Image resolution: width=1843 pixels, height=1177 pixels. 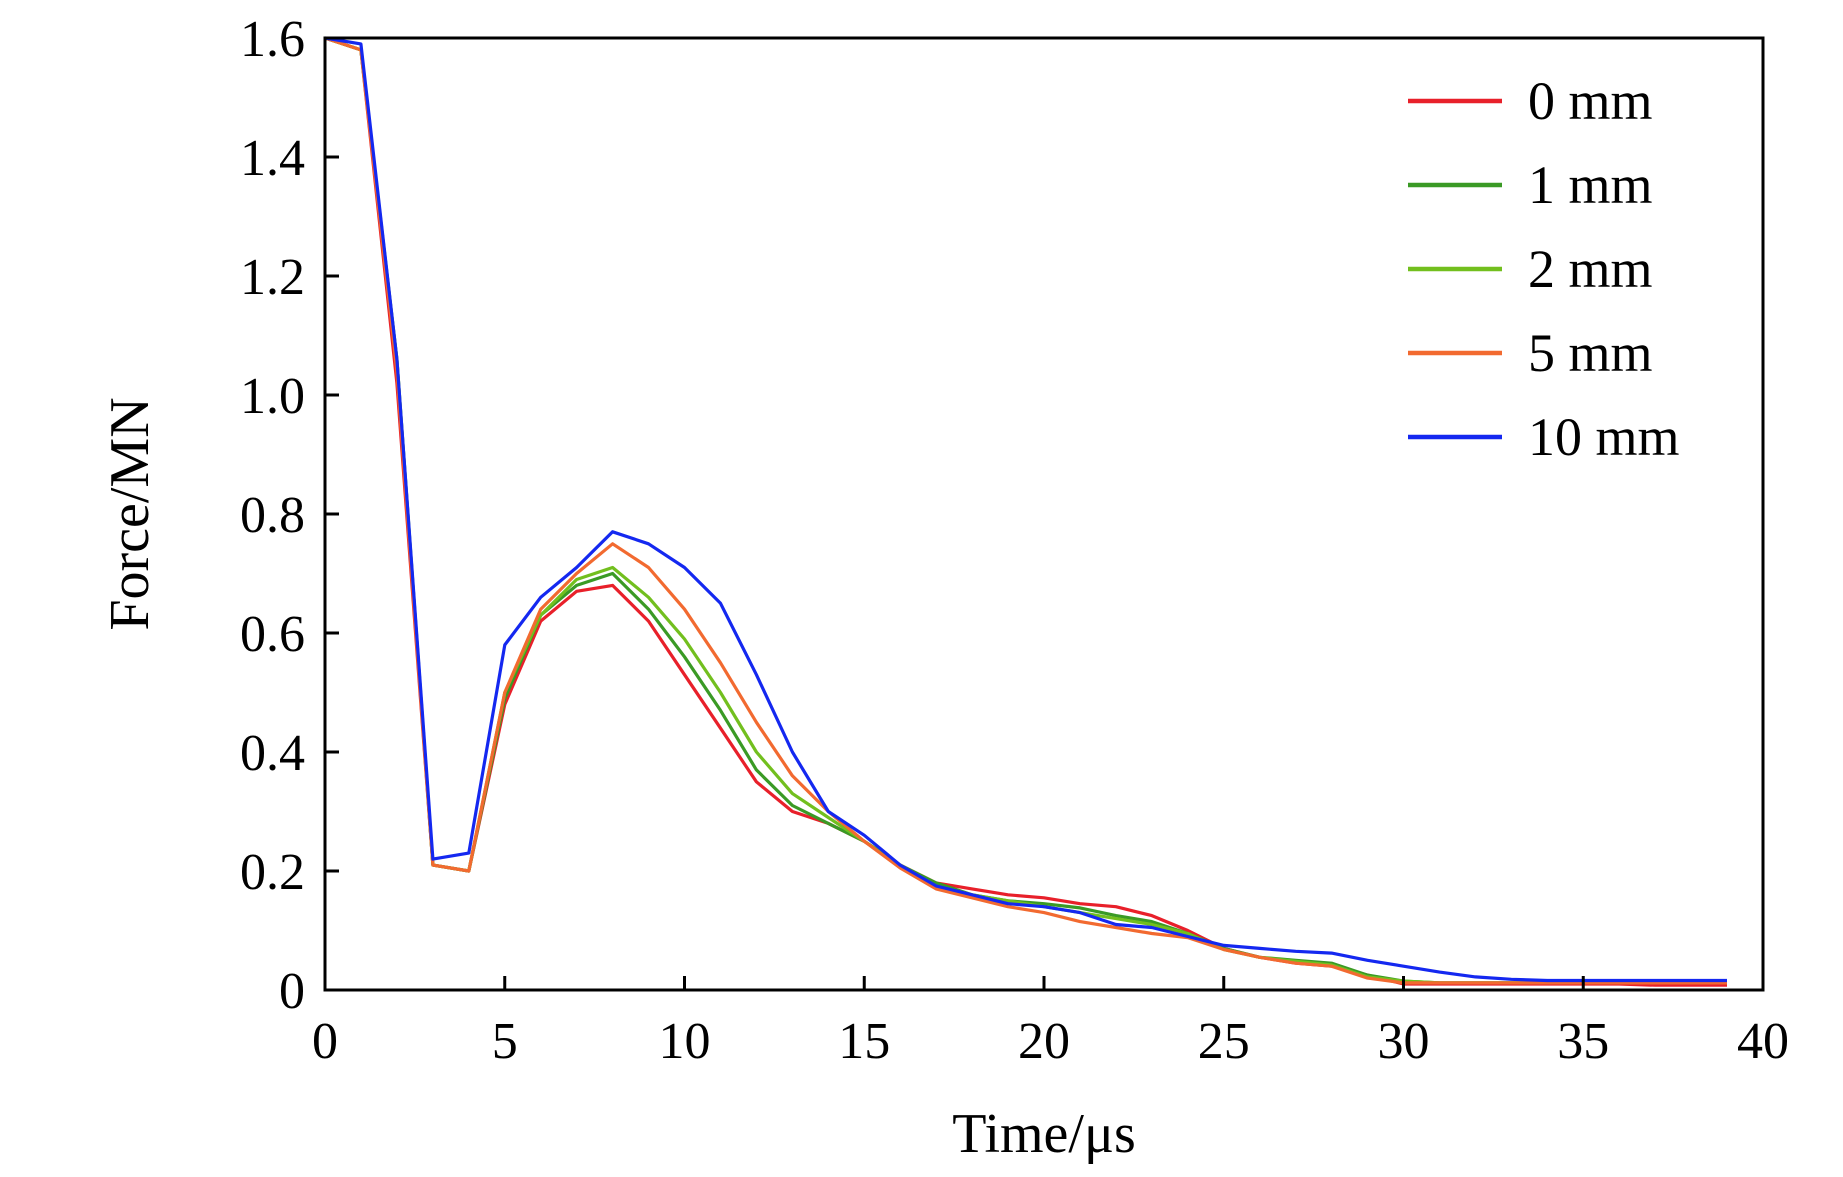 What do you see at coordinates (1044, 1041) in the screenshot?
I see `x-tick-label: 20` at bounding box center [1044, 1041].